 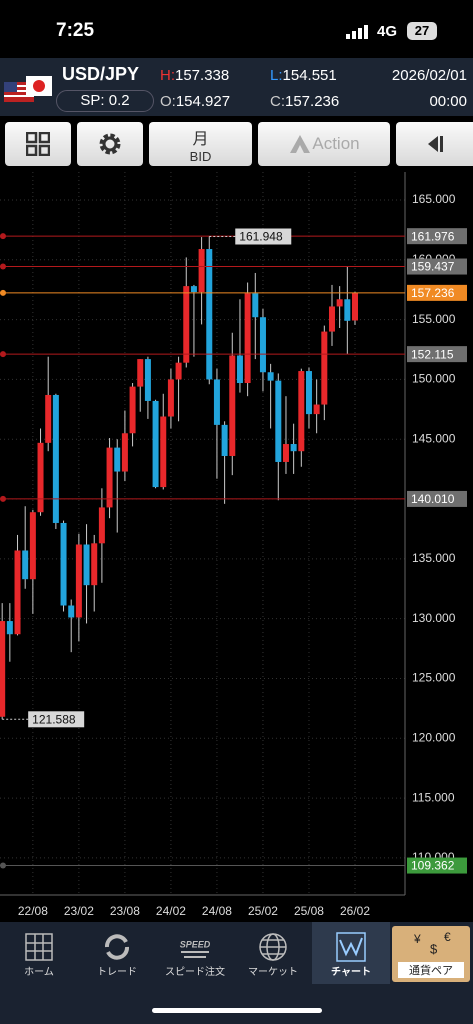 I want to click on price-label: 109.362, so click(x=433, y=866).